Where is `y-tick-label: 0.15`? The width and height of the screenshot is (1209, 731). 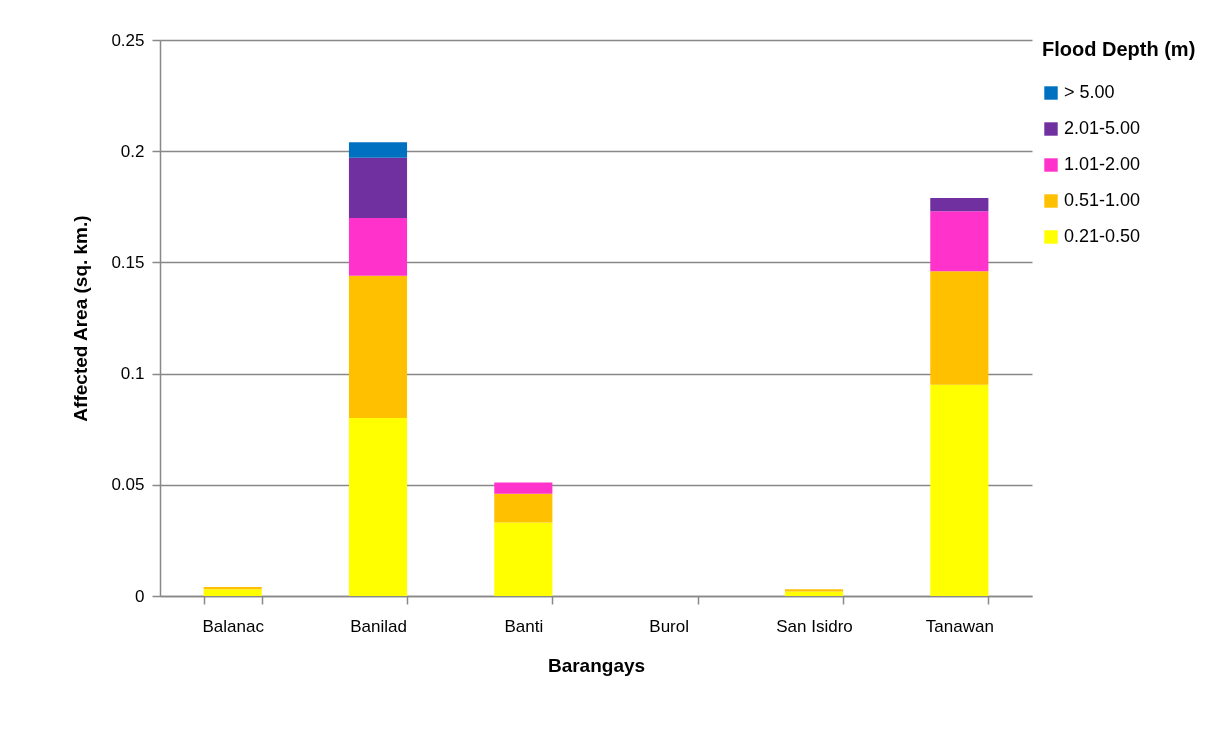
y-tick-label: 0.15 is located at coordinates (128, 262).